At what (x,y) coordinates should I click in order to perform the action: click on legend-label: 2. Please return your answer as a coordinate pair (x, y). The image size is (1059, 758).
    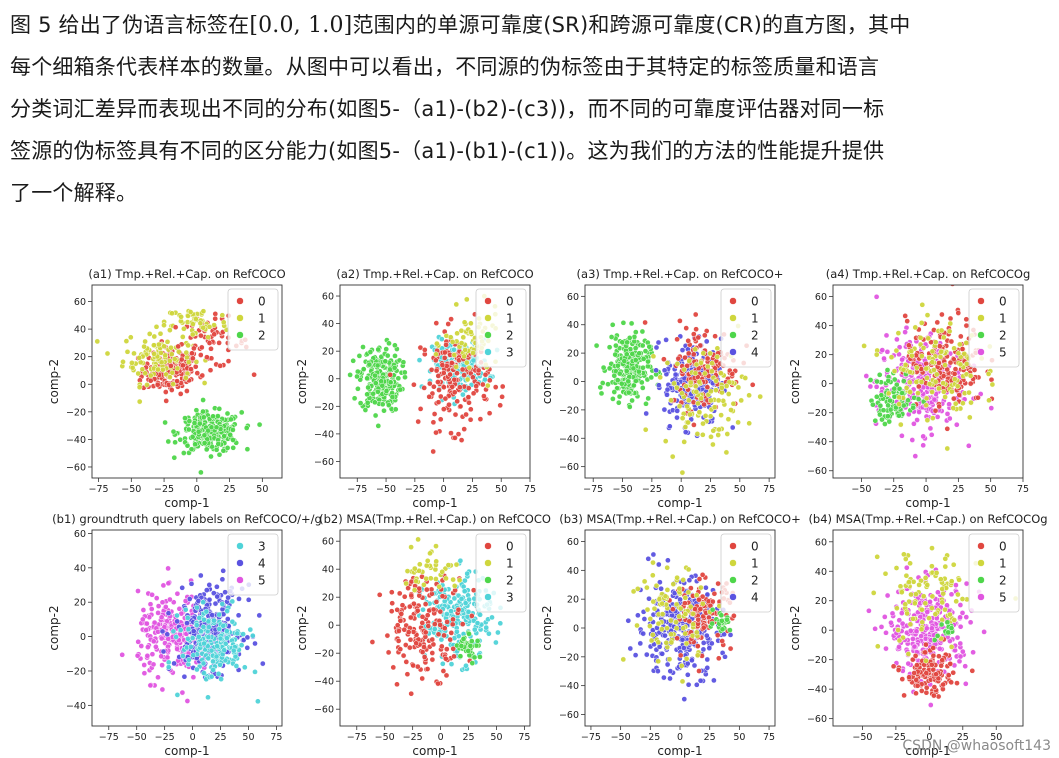
    Looking at the image, I should click on (755, 336).